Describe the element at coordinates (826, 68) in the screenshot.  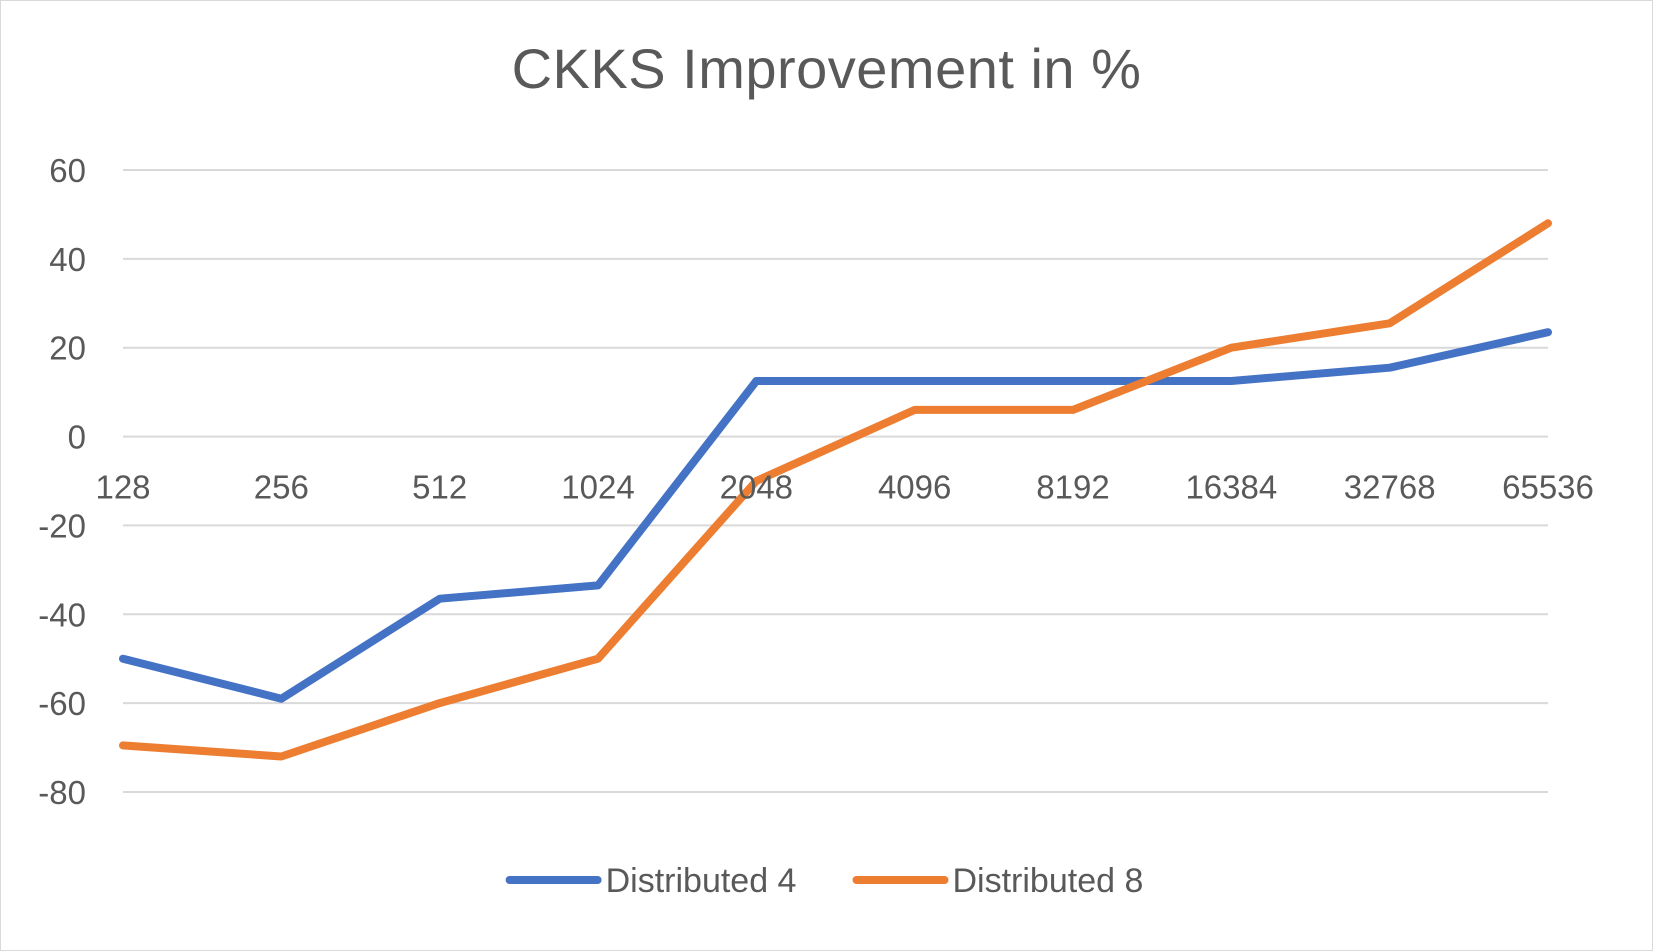
I see `chart-title: CKKS Improvement in %` at that location.